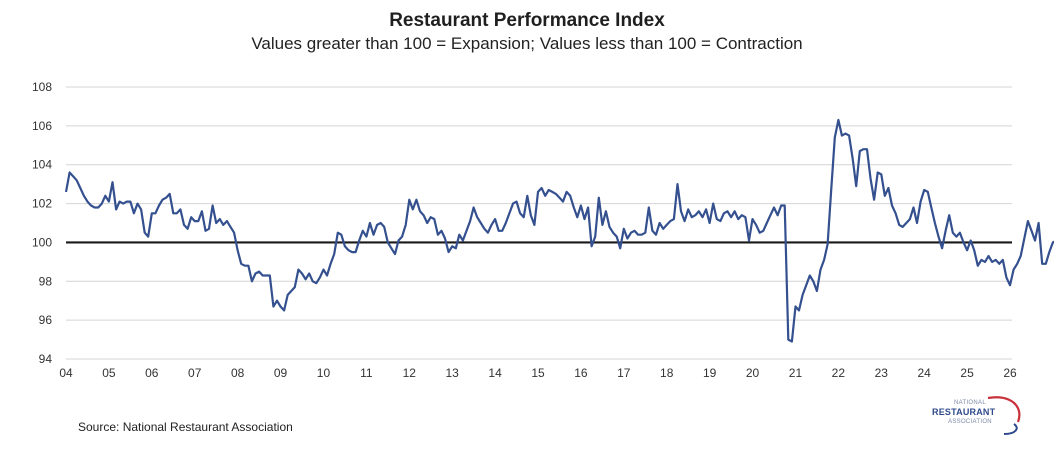  Describe the element at coordinates (624, 373) in the screenshot. I see `x-tick-label: 17` at that location.